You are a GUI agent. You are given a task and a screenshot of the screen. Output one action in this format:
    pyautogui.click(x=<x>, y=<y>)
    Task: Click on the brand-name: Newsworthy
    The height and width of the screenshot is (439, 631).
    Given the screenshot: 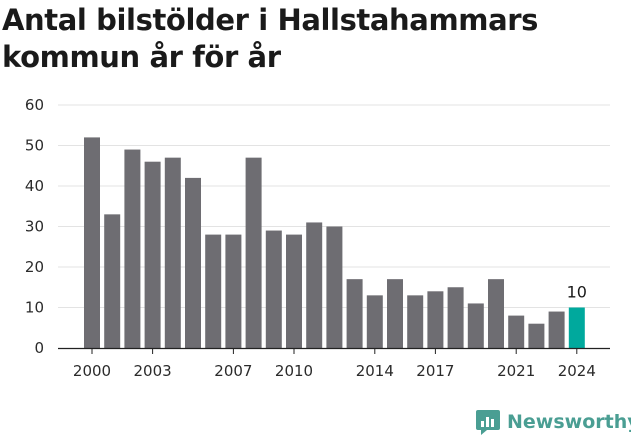 What is the action you would take?
    pyautogui.click(x=569, y=422)
    